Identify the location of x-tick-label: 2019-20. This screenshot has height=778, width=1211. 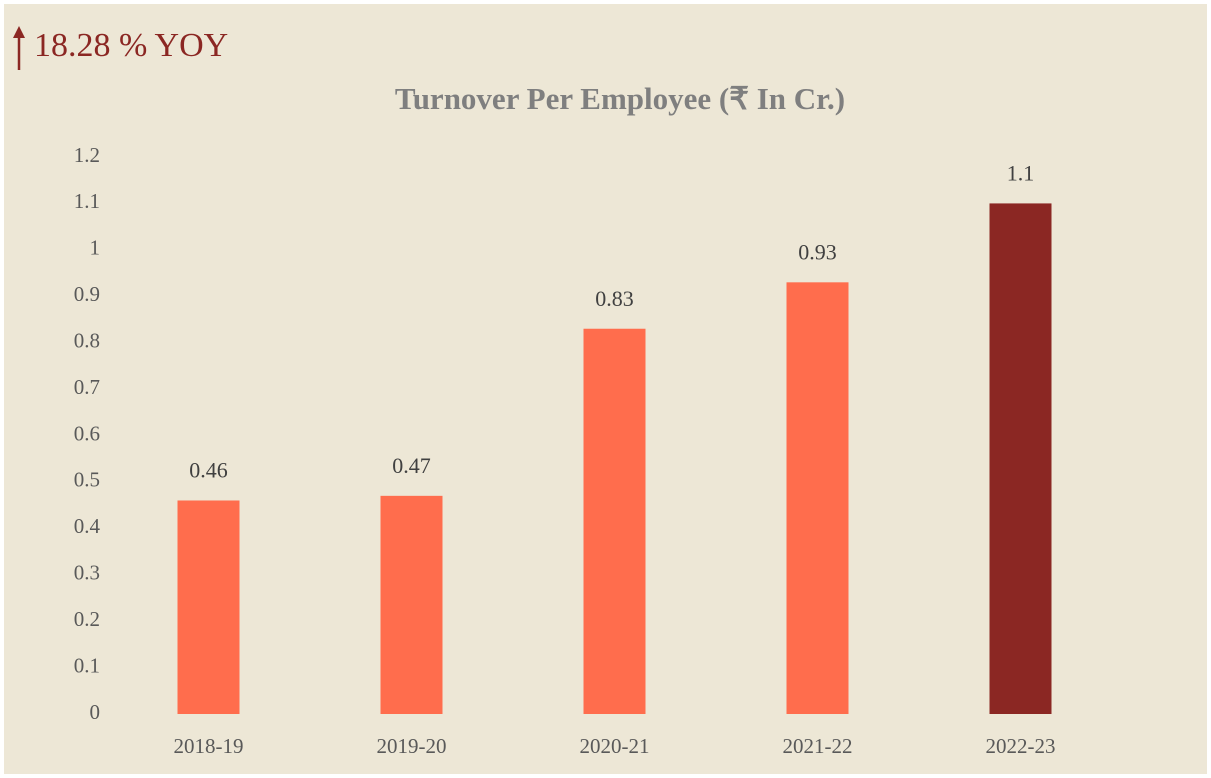
(412, 746).